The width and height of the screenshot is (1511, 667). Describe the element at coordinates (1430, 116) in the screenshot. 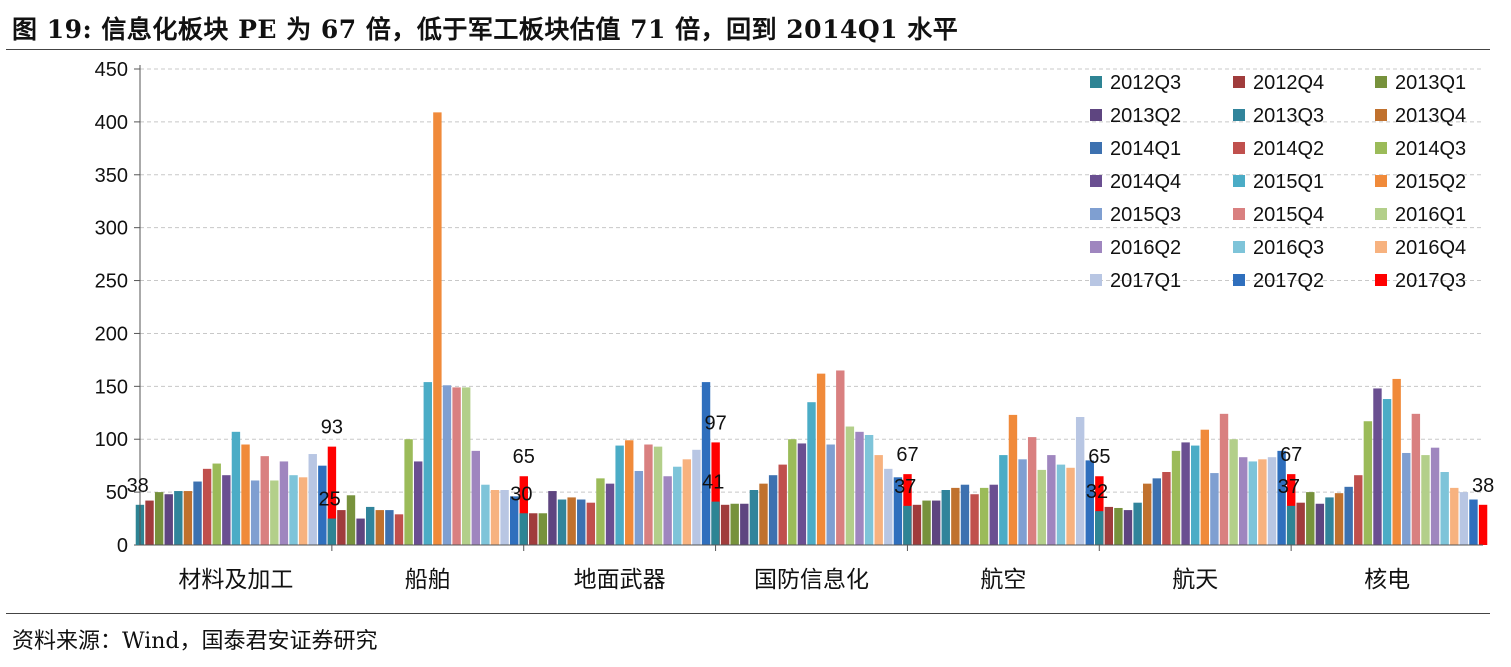

I see `legend-label: 2013Q4` at that location.